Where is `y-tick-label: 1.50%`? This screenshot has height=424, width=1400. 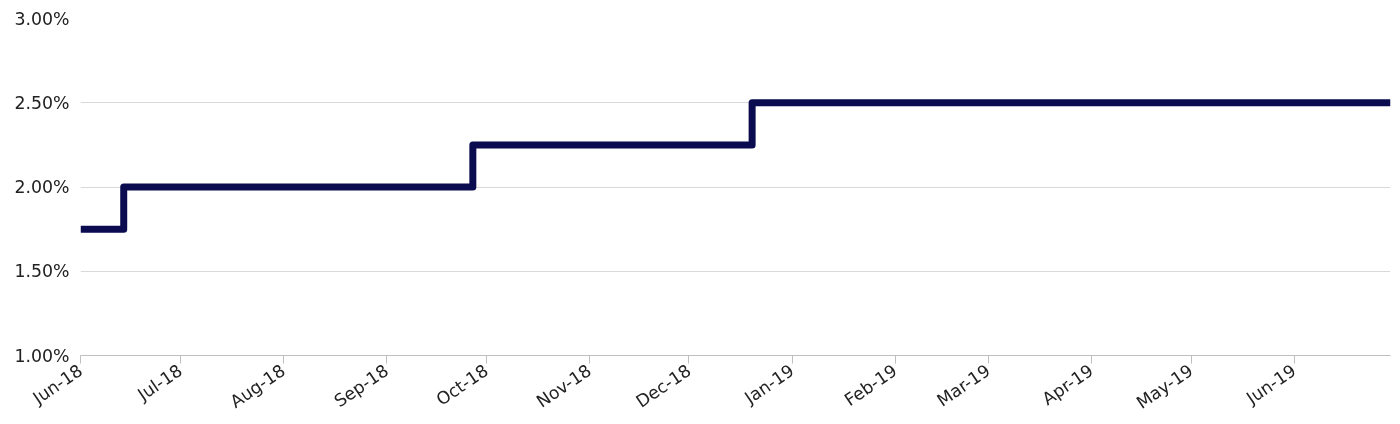
y-tick-label: 1.50% is located at coordinates (42, 271).